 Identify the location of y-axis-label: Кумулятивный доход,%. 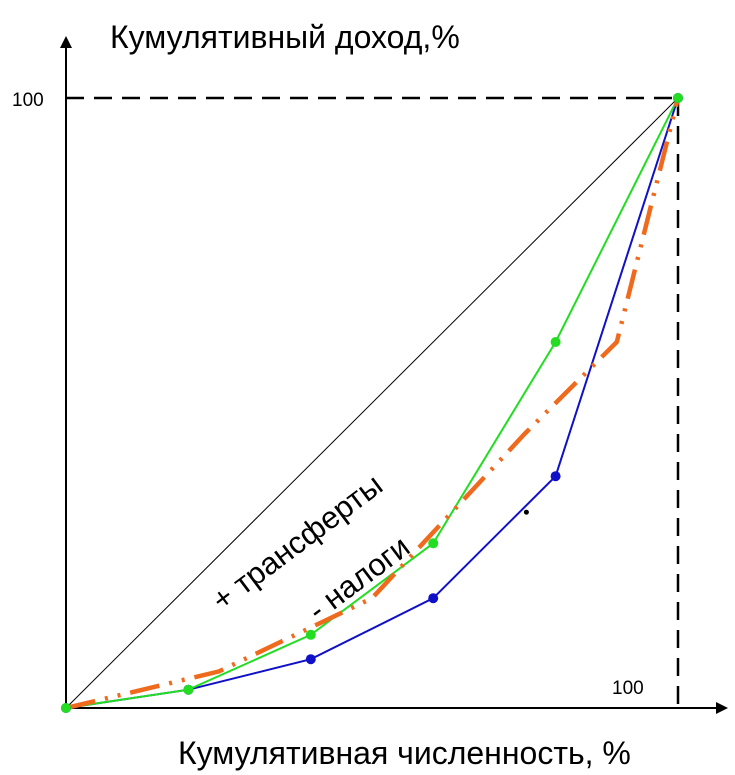
(285, 37).